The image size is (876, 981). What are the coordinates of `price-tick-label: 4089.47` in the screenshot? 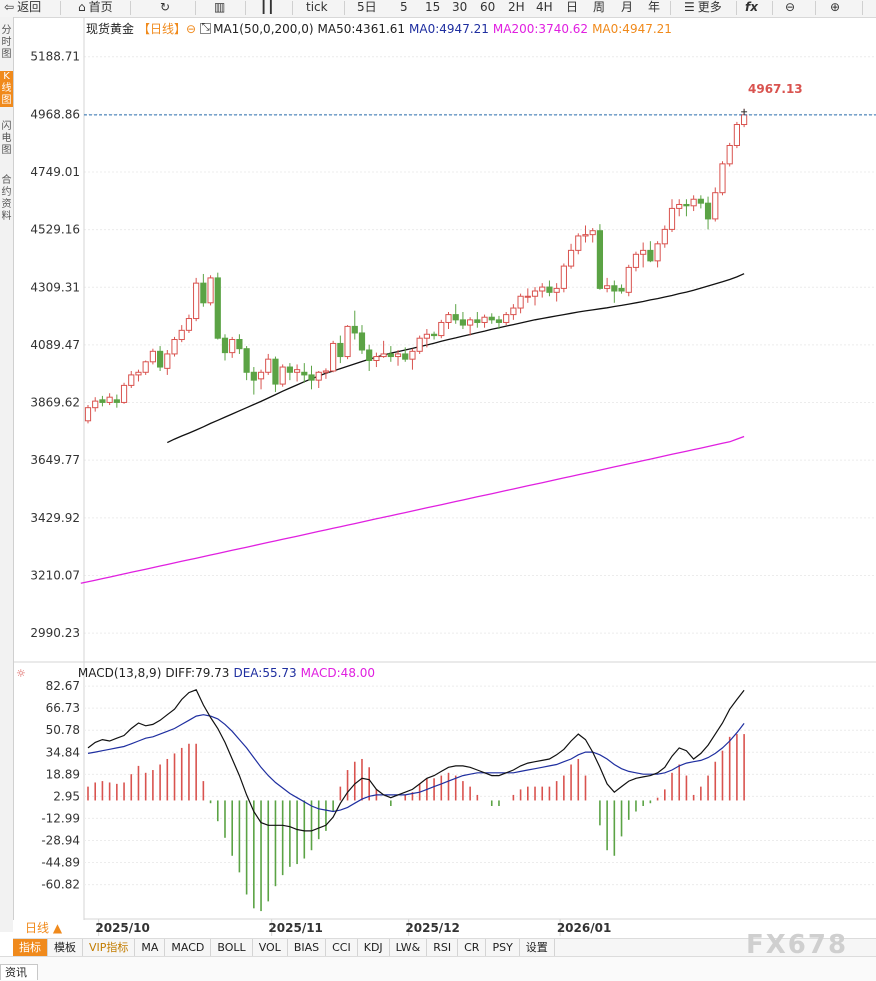 It's located at (55, 345).